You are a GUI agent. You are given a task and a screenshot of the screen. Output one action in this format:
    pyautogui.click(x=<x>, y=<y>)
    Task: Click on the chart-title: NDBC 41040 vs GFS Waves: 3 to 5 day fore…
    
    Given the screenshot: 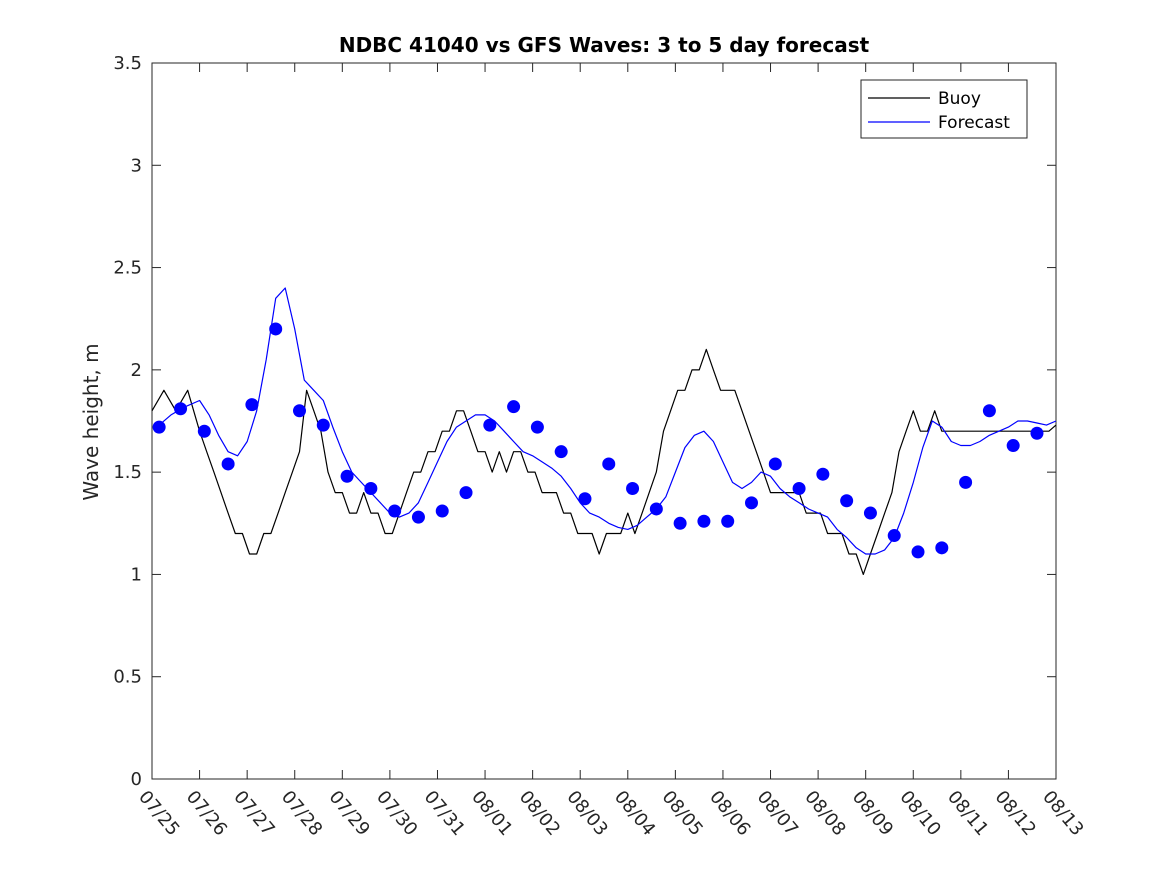 What is the action you would take?
    pyautogui.click(x=604, y=45)
    